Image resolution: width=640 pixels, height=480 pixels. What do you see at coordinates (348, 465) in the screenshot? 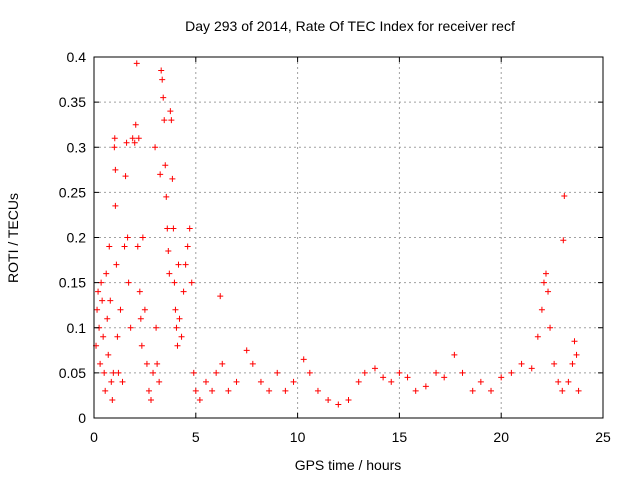
I see `x-axis-title: GPS time / hours` at bounding box center [348, 465].